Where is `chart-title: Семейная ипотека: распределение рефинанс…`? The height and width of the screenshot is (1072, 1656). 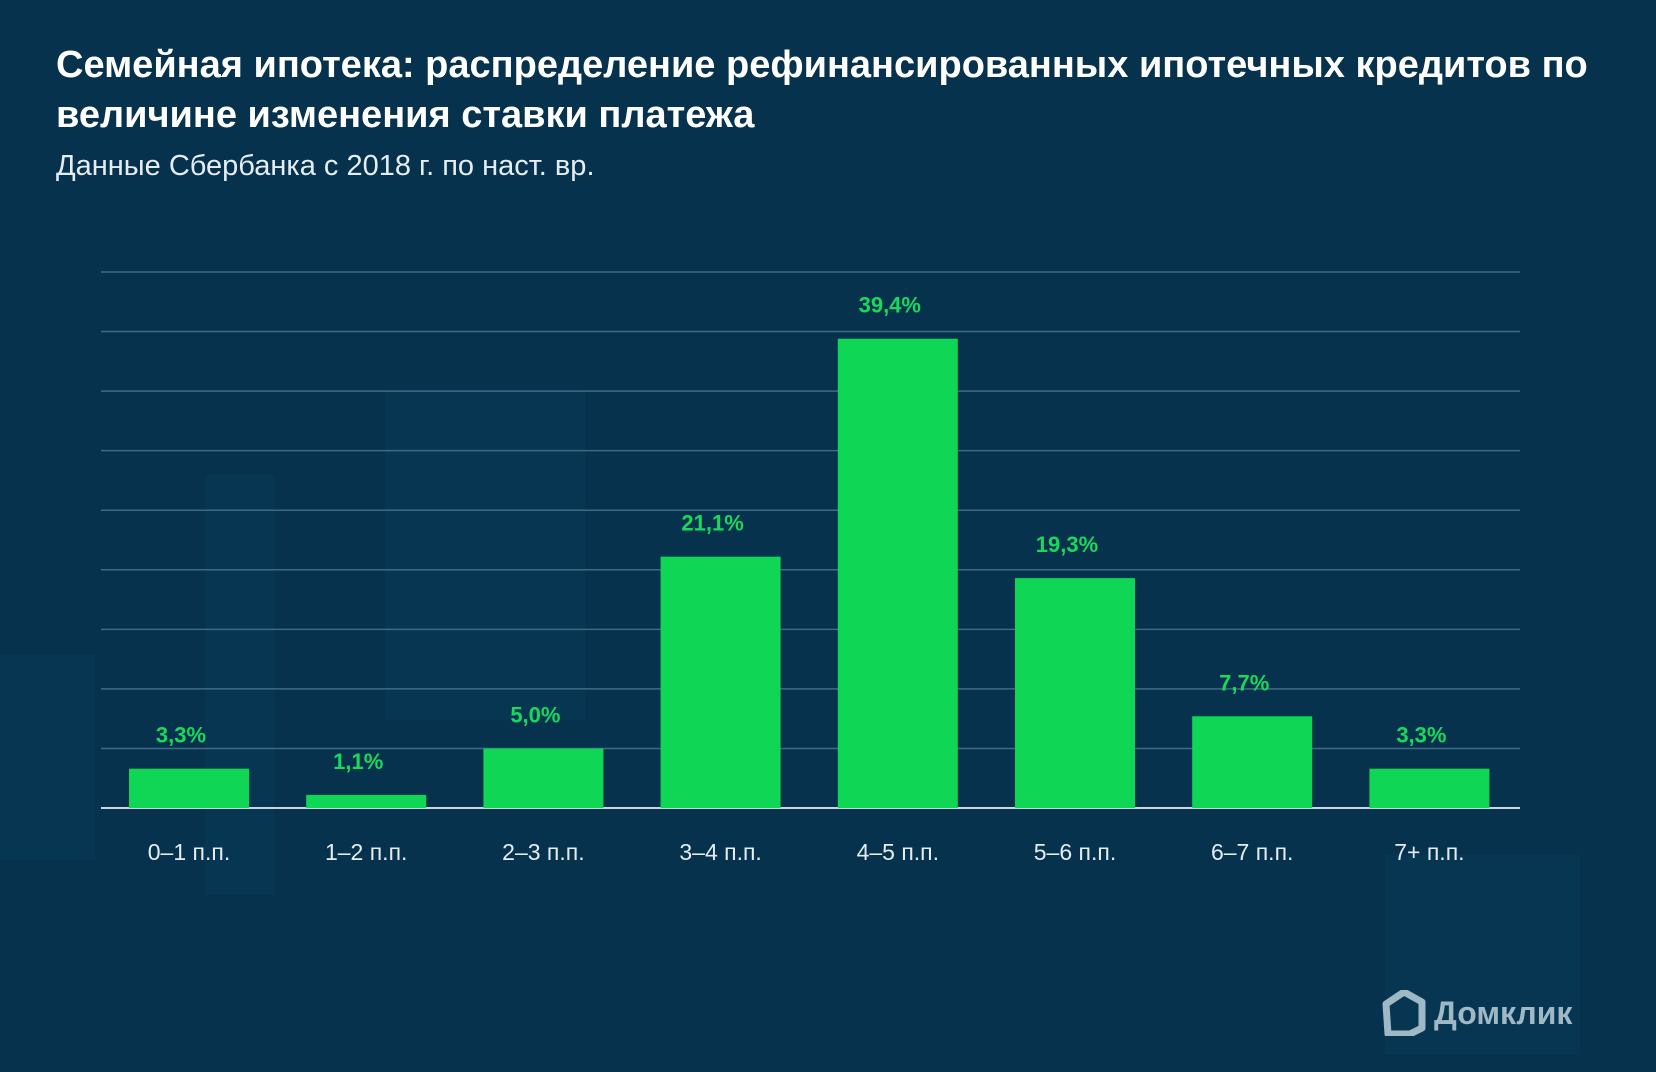 chart-title: Семейная ипотека: распределение рефинанс… is located at coordinates (822, 90).